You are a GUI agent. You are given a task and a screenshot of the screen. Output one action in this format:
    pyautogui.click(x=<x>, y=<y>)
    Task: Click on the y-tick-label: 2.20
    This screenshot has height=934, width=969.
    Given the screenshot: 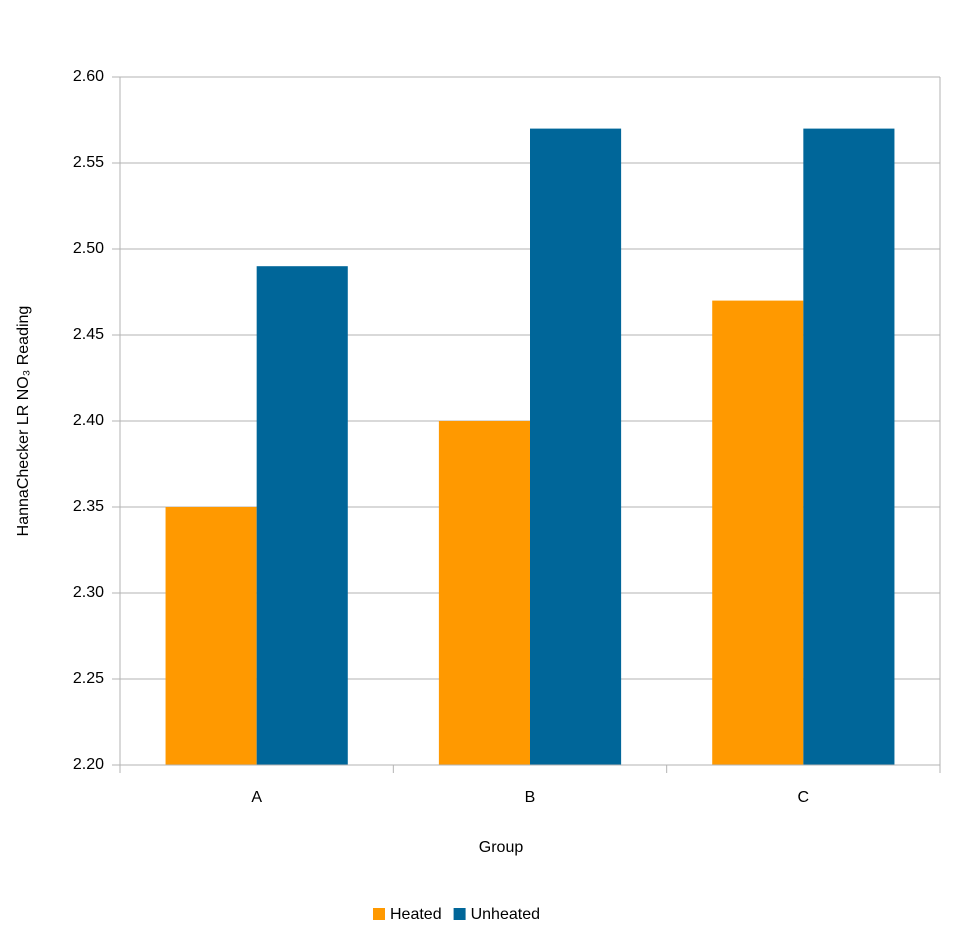 What is the action you would take?
    pyautogui.click(x=88, y=764)
    